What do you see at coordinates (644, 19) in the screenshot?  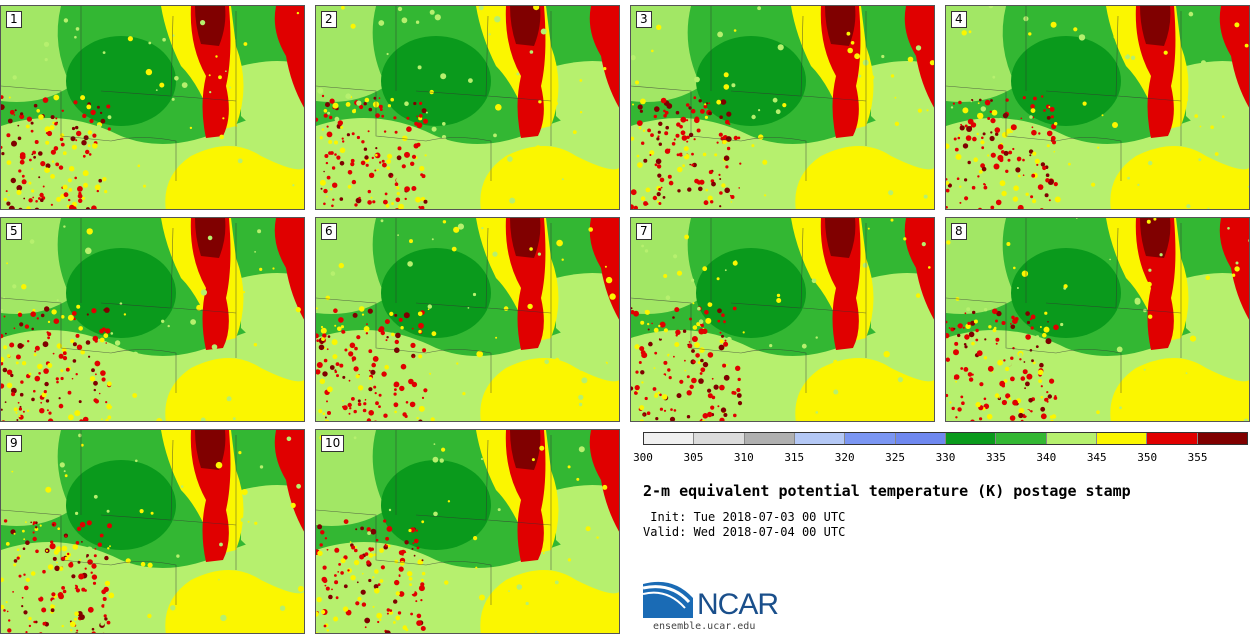 I see `member-label: 3` at bounding box center [644, 19].